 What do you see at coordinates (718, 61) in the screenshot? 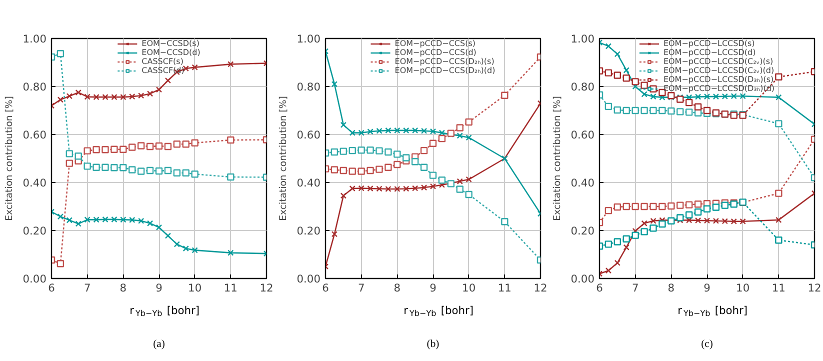
I see `legend-label: EOM−pCCD−LCCSD(C₂ᵥ)(s)` at bounding box center [718, 61].